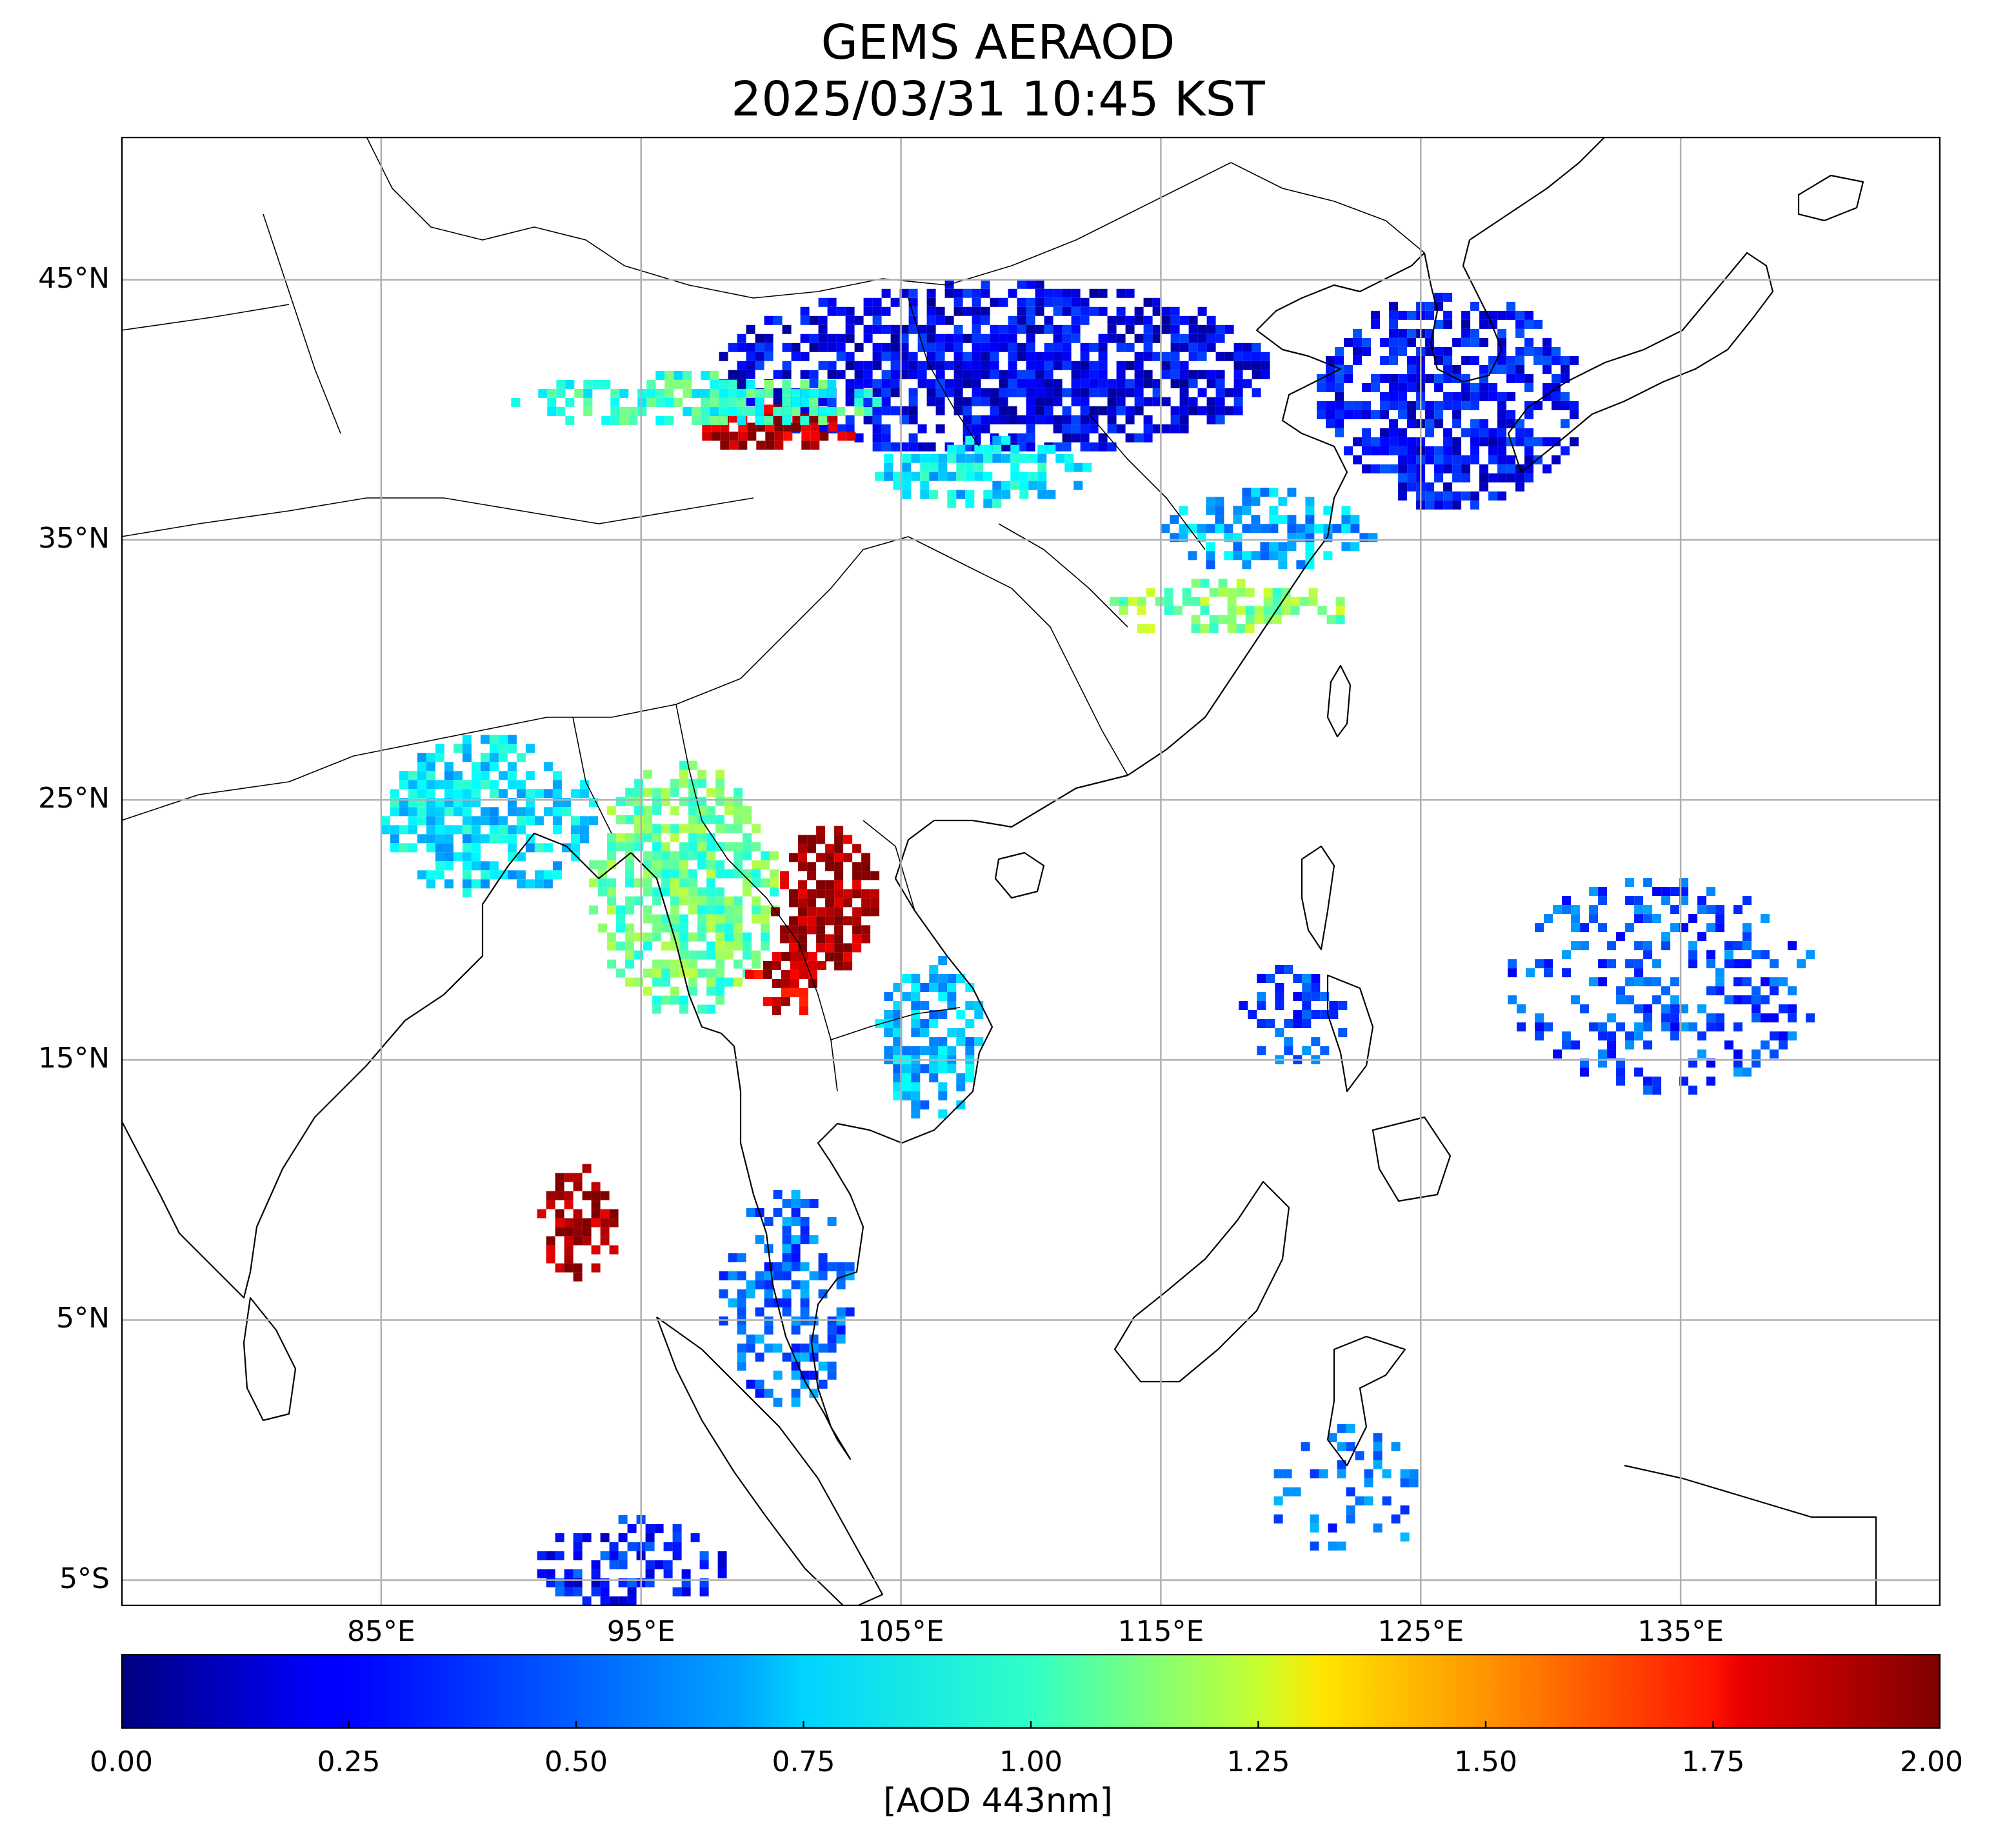  I want to click on colorbar, so click(1031, 1691).